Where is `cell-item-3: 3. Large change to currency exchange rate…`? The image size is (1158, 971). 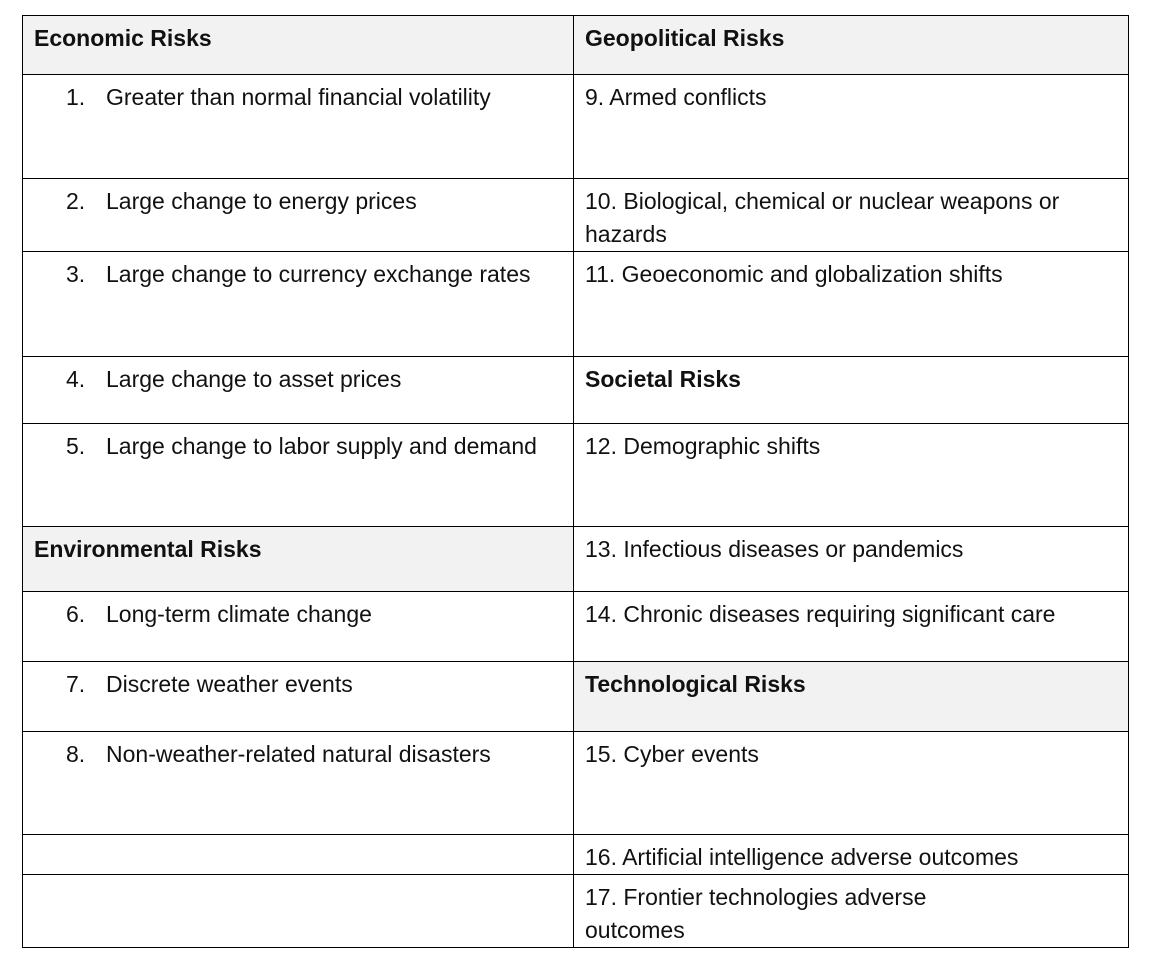 cell-item-3: 3. Large change to currency exchange rate… is located at coordinates (298, 304).